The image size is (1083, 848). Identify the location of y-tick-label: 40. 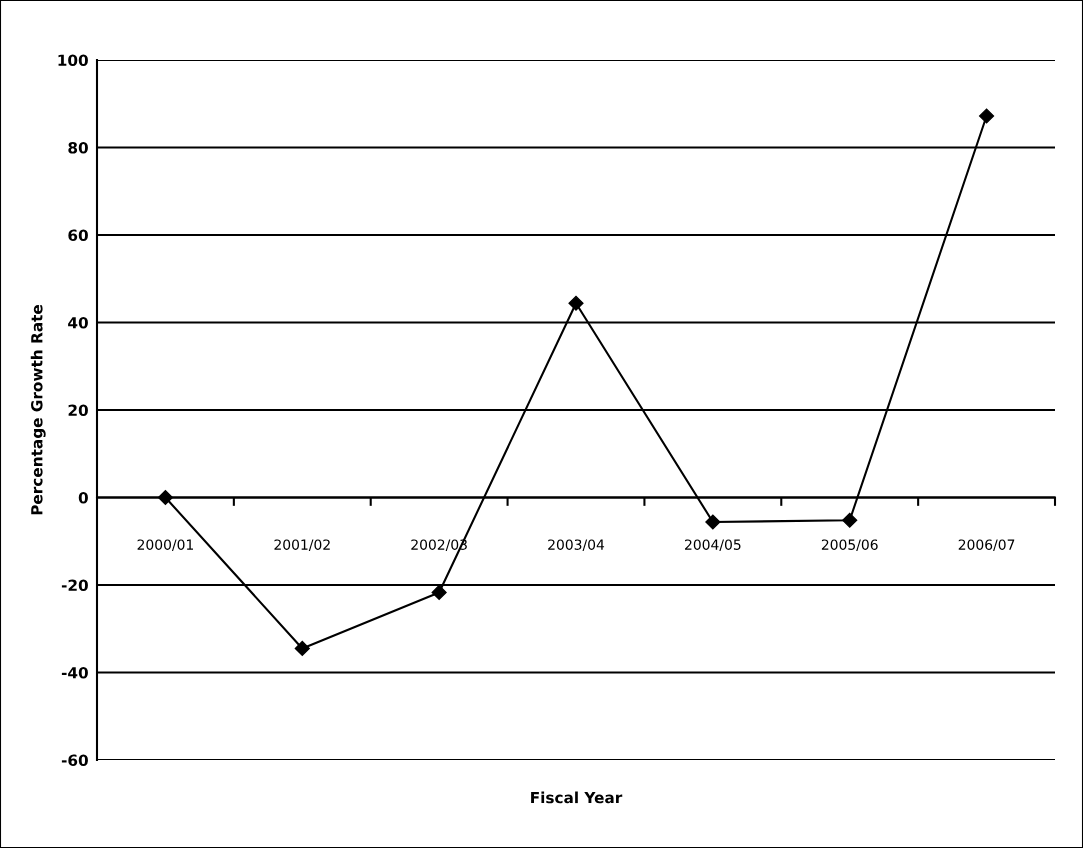
(78, 322).